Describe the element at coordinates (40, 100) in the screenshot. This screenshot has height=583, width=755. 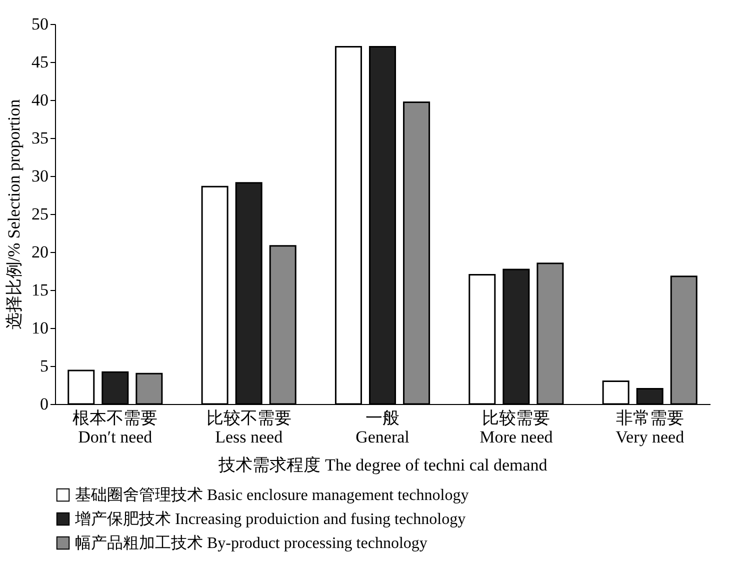
I see `y-tick-label: 40` at that location.